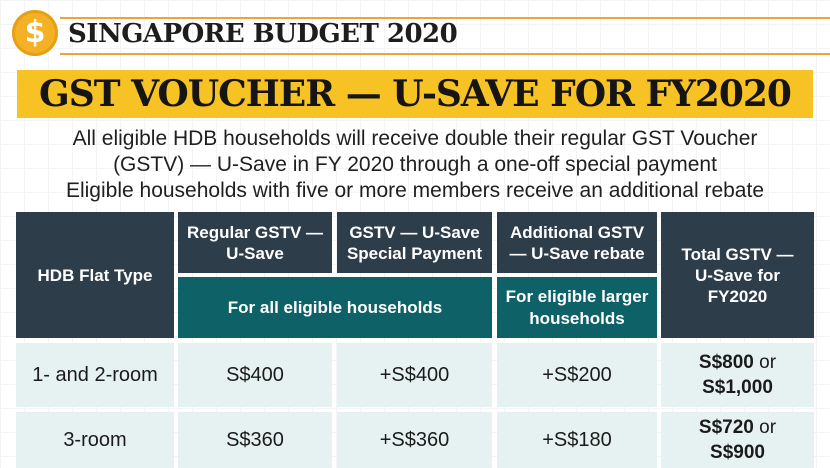 The width and height of the screenshot is (830, 468). I want to click on row-2-total-or: or, so click(765, 427).